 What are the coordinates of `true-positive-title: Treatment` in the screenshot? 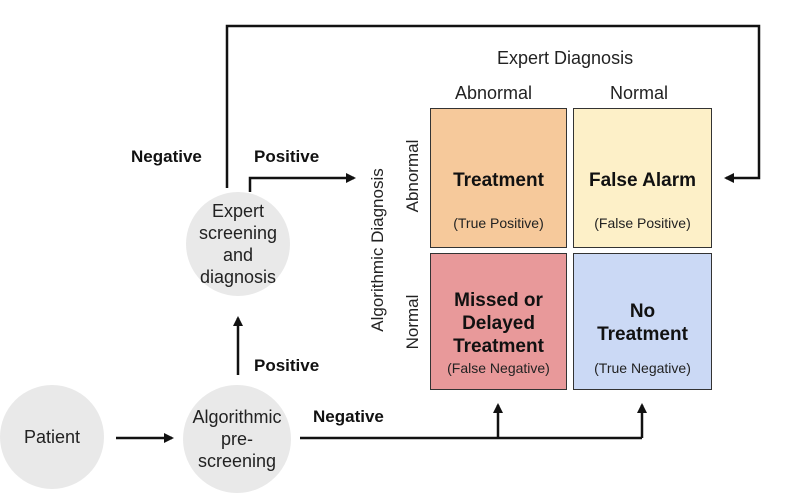 It's located at (498, 180).